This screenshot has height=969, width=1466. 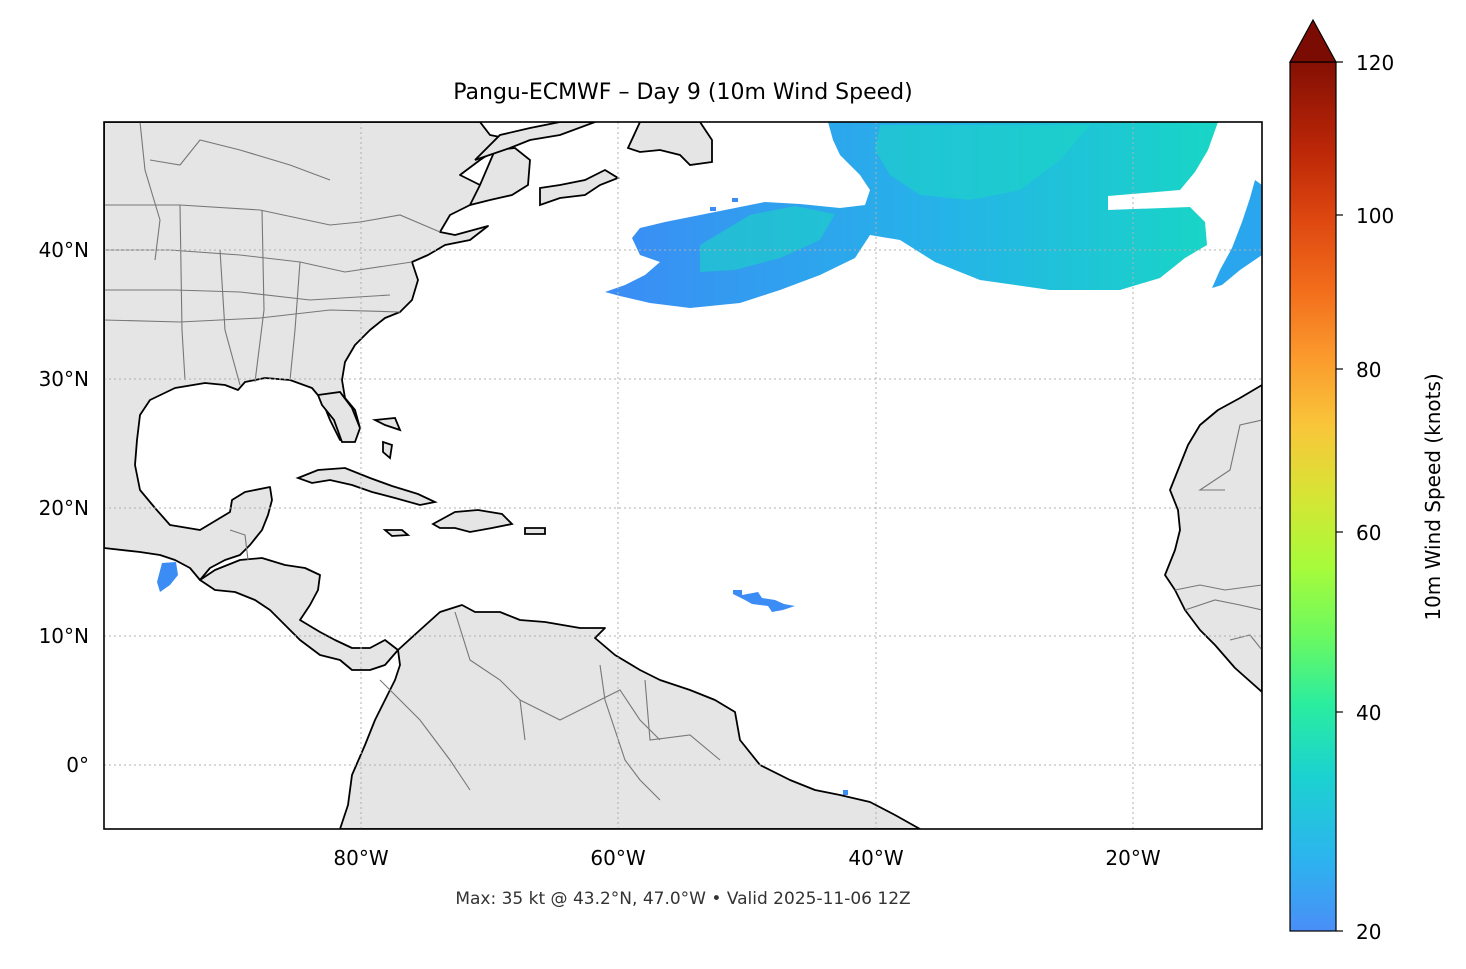 What do you see at coordinates (1375, 63) in the screenshot?
I see `colorbar-tick-label: 120` at bounding box center [1375, 63].